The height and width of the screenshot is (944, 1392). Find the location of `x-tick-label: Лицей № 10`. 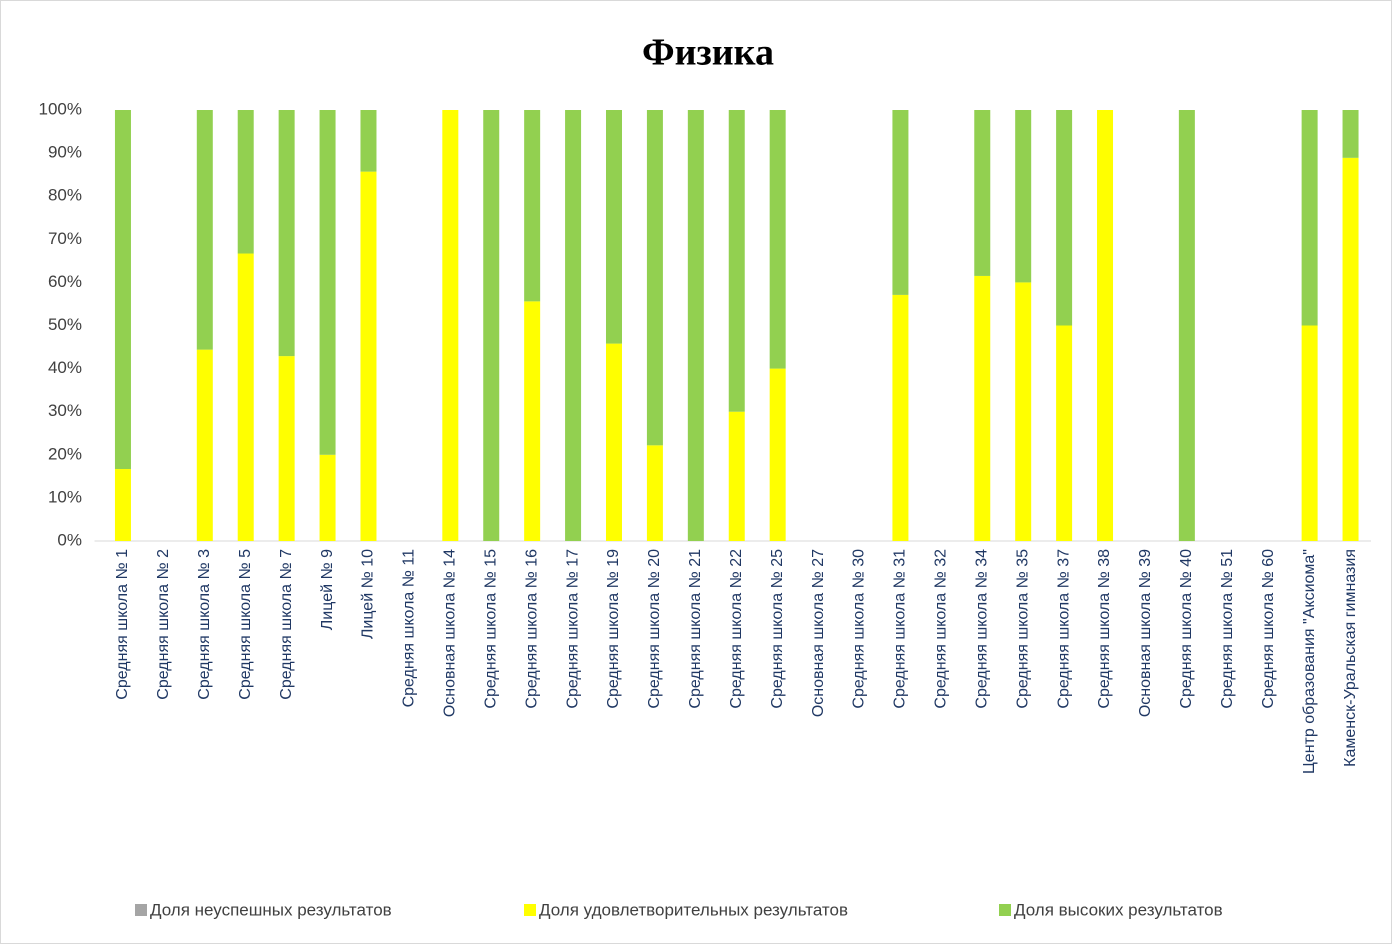

x-tick-label: Лицей № 10 is located at coordinates (368, 594).